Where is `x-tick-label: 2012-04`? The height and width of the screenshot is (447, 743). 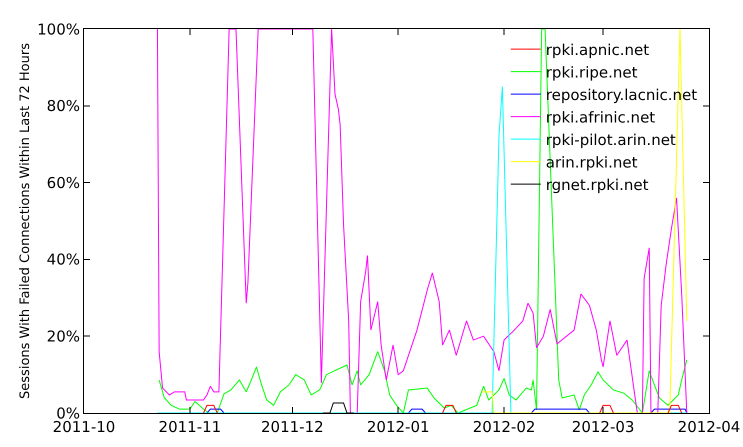 x-tick-label: 2012-04 is located at coordinates (709, 427).